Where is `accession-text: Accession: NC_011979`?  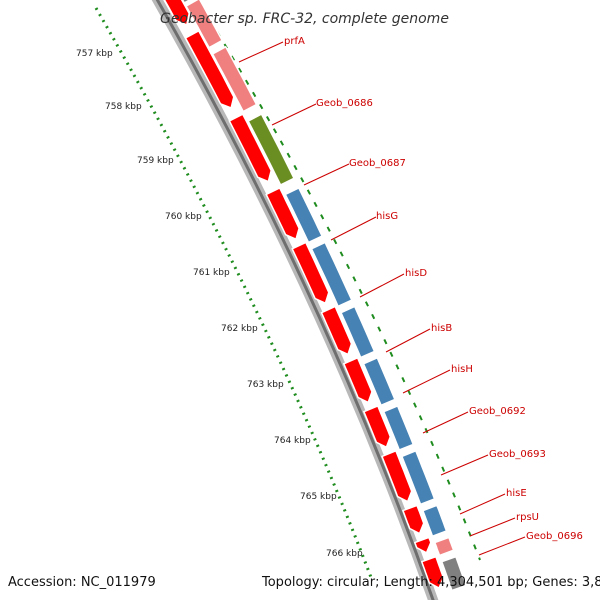 accession-text: Accession: NC_011979 is located at coordinates (82, 582).